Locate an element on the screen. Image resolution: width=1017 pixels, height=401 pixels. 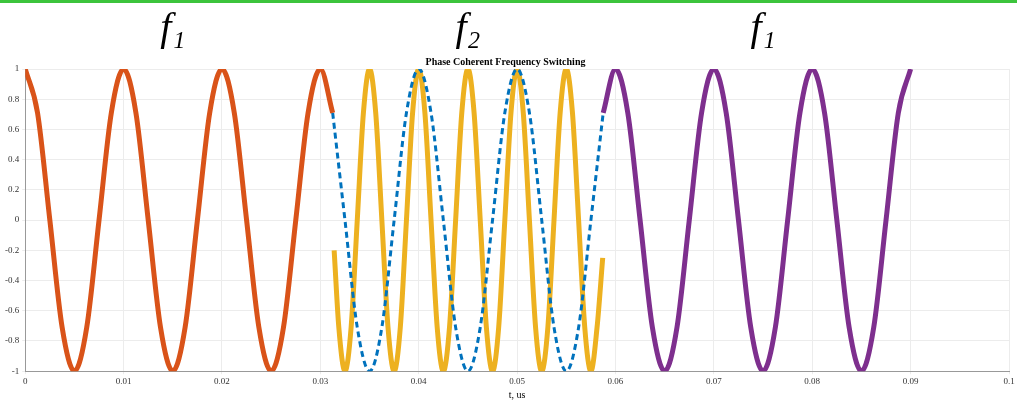
x-tick-label: 0.03 is located at coordinates (320, 380).